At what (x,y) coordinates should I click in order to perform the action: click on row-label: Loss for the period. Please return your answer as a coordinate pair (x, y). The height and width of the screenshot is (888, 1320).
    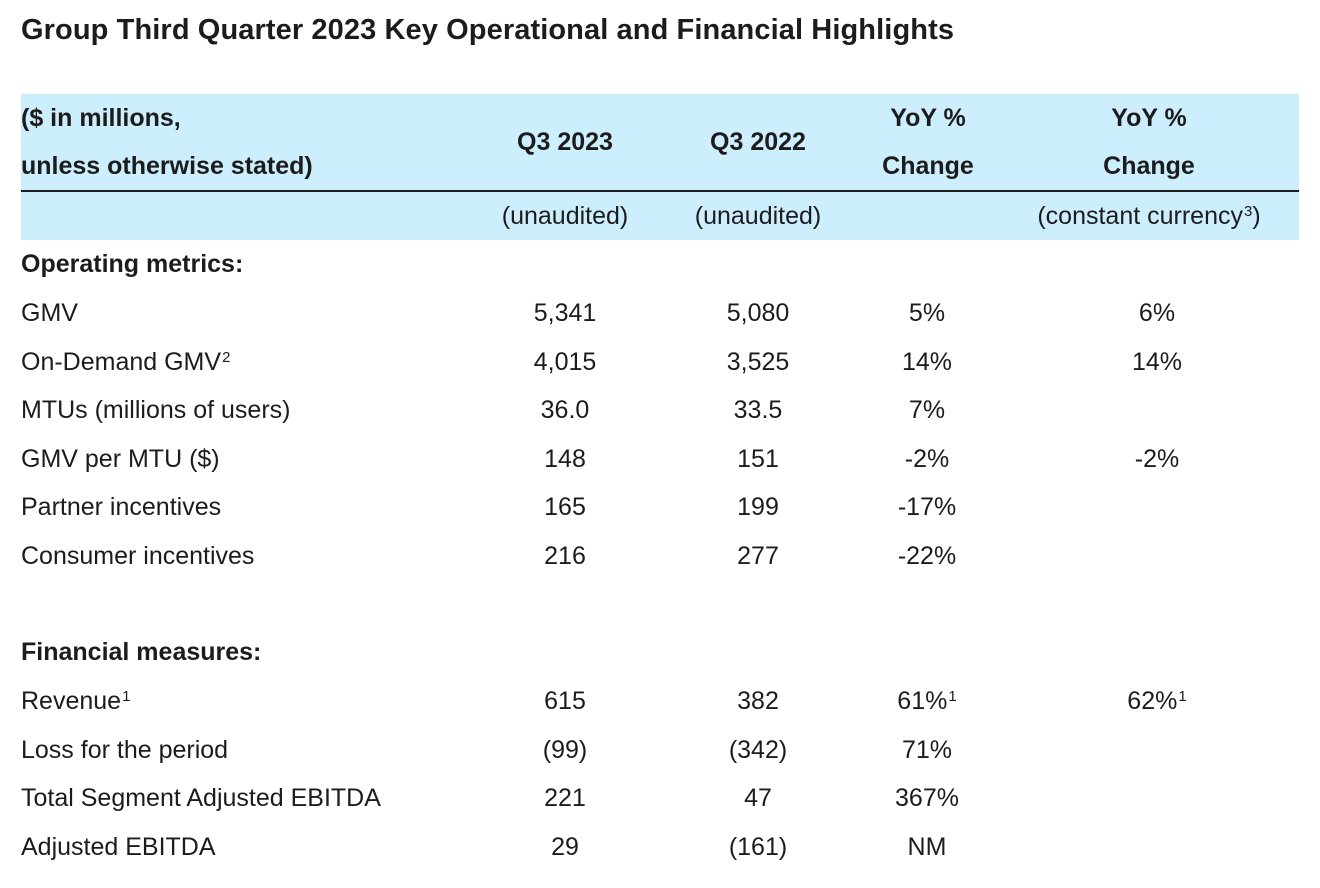
    Looking at the image, I should click on (124, 750).